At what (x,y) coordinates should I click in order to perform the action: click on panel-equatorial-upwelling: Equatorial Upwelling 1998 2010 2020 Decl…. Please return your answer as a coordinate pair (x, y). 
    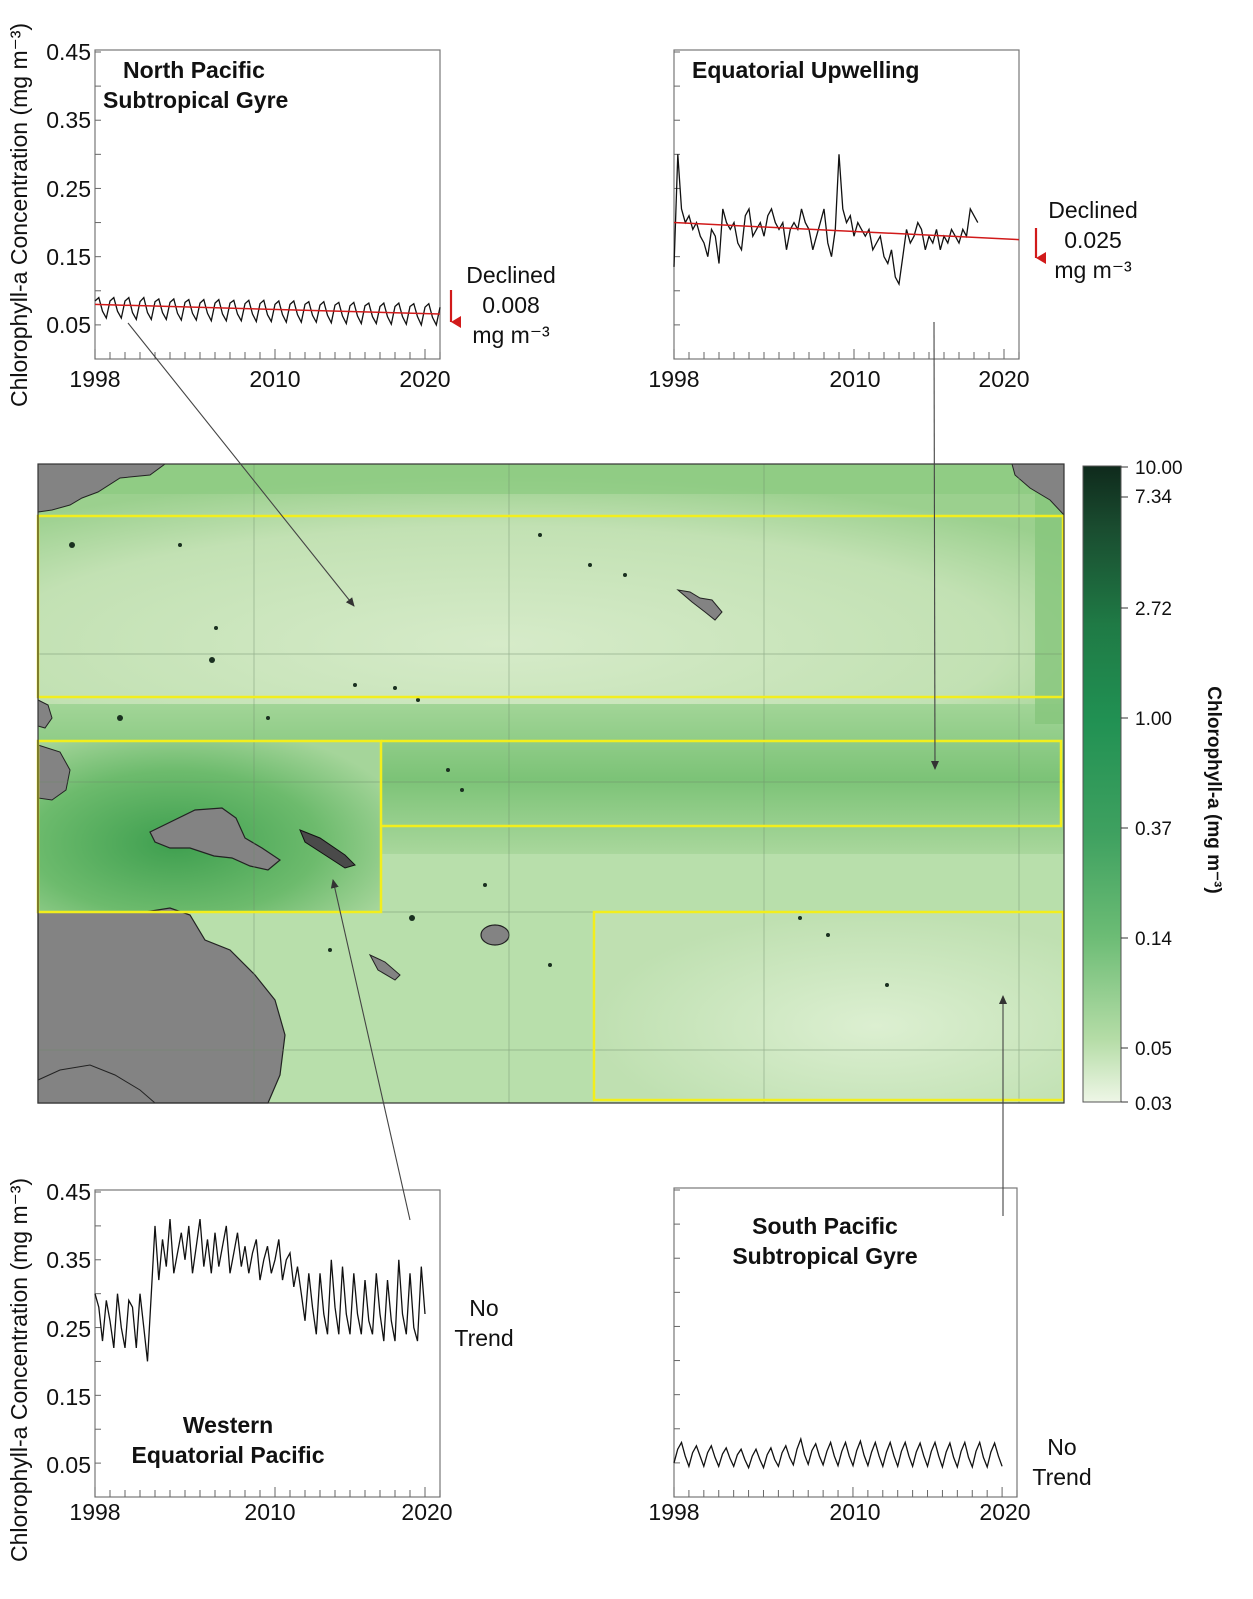
    Looking at the image, I should click on (893, 220).